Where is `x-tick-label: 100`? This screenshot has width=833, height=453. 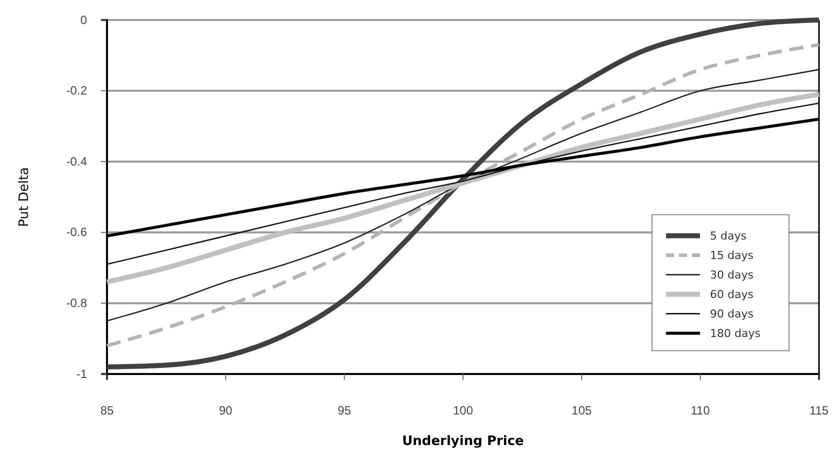
x-tick-label: 100 is located at coordinates (463, 411).